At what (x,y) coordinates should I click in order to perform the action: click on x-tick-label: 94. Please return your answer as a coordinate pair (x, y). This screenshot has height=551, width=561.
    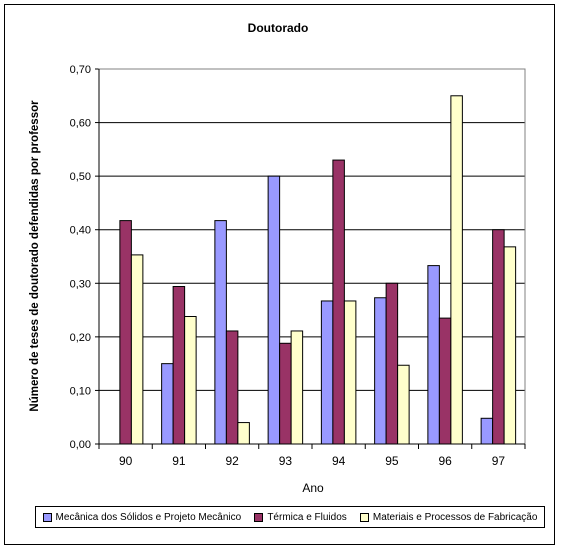
    Looking at the image, I should click on (339, 461).